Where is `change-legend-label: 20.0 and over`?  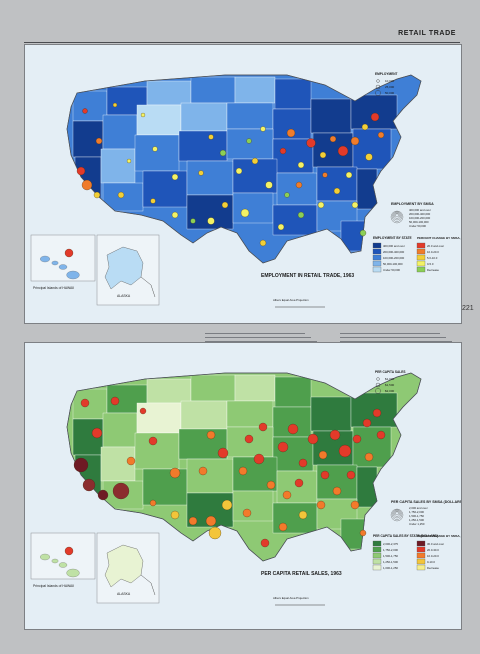 change-legend-label: 20.0 and over is located at coordinates (435, 246).